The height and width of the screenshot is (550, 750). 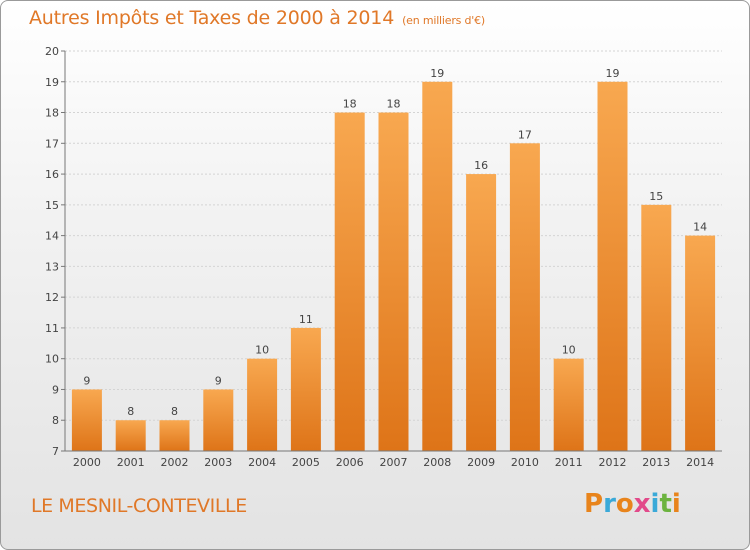 What do you see at coordinates (218, 380) in the screenshot?
I see `data-label-2003: 9` at bounding box center [218, 380].